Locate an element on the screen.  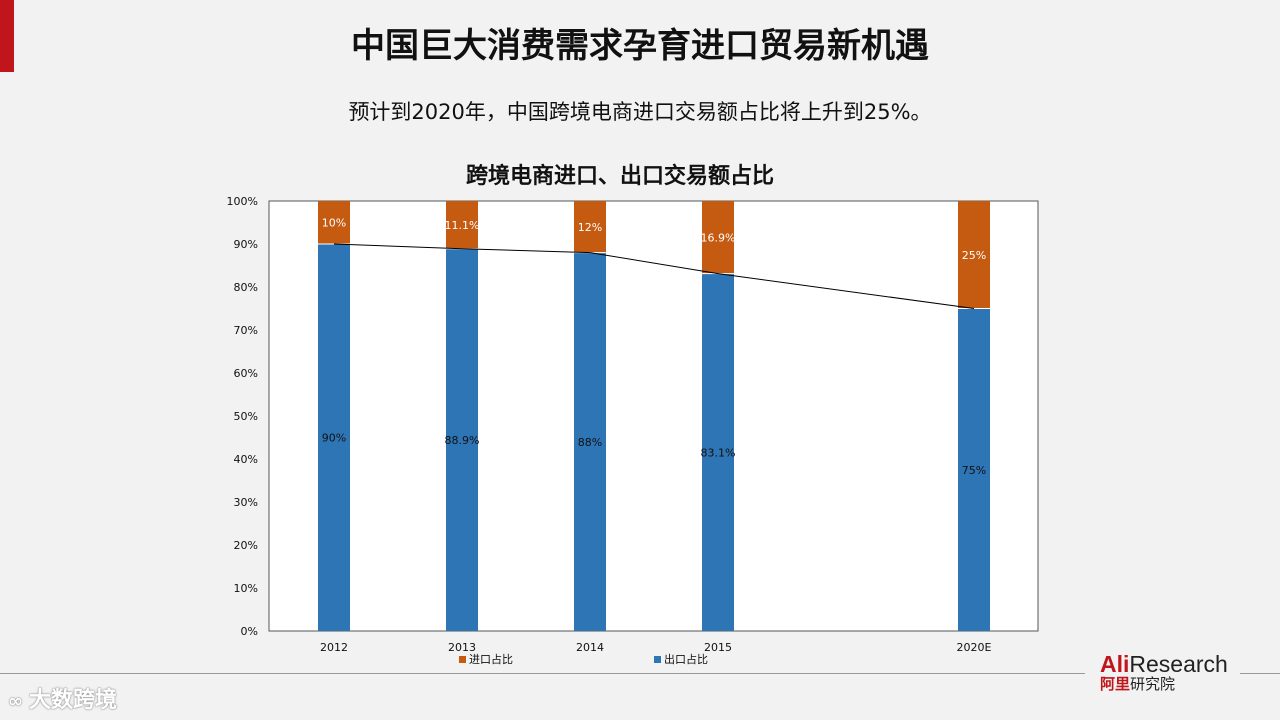
aliresearch-logo: AliResearch 阿里研究院 is located at coordinates (1164, 673).